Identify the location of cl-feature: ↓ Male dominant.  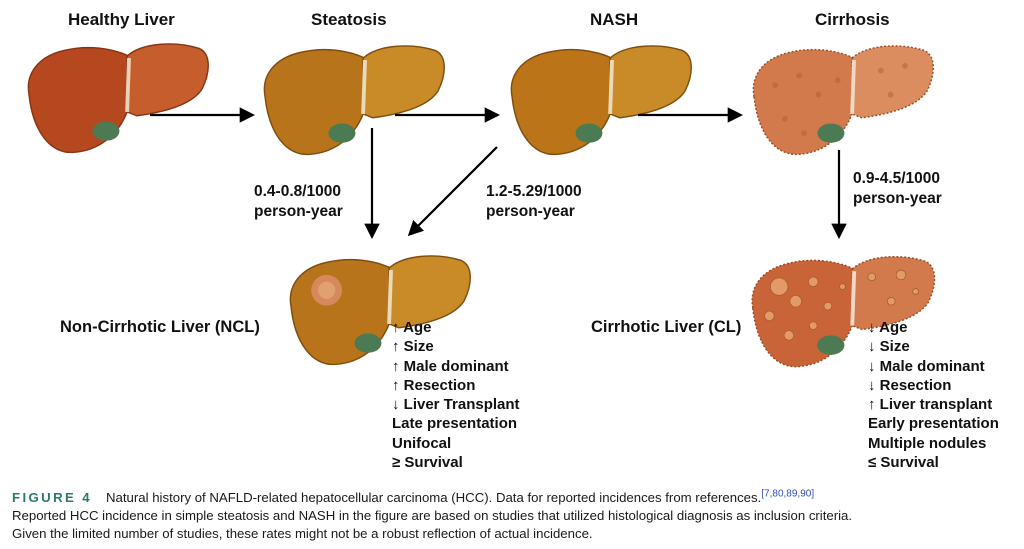
(926, 366).